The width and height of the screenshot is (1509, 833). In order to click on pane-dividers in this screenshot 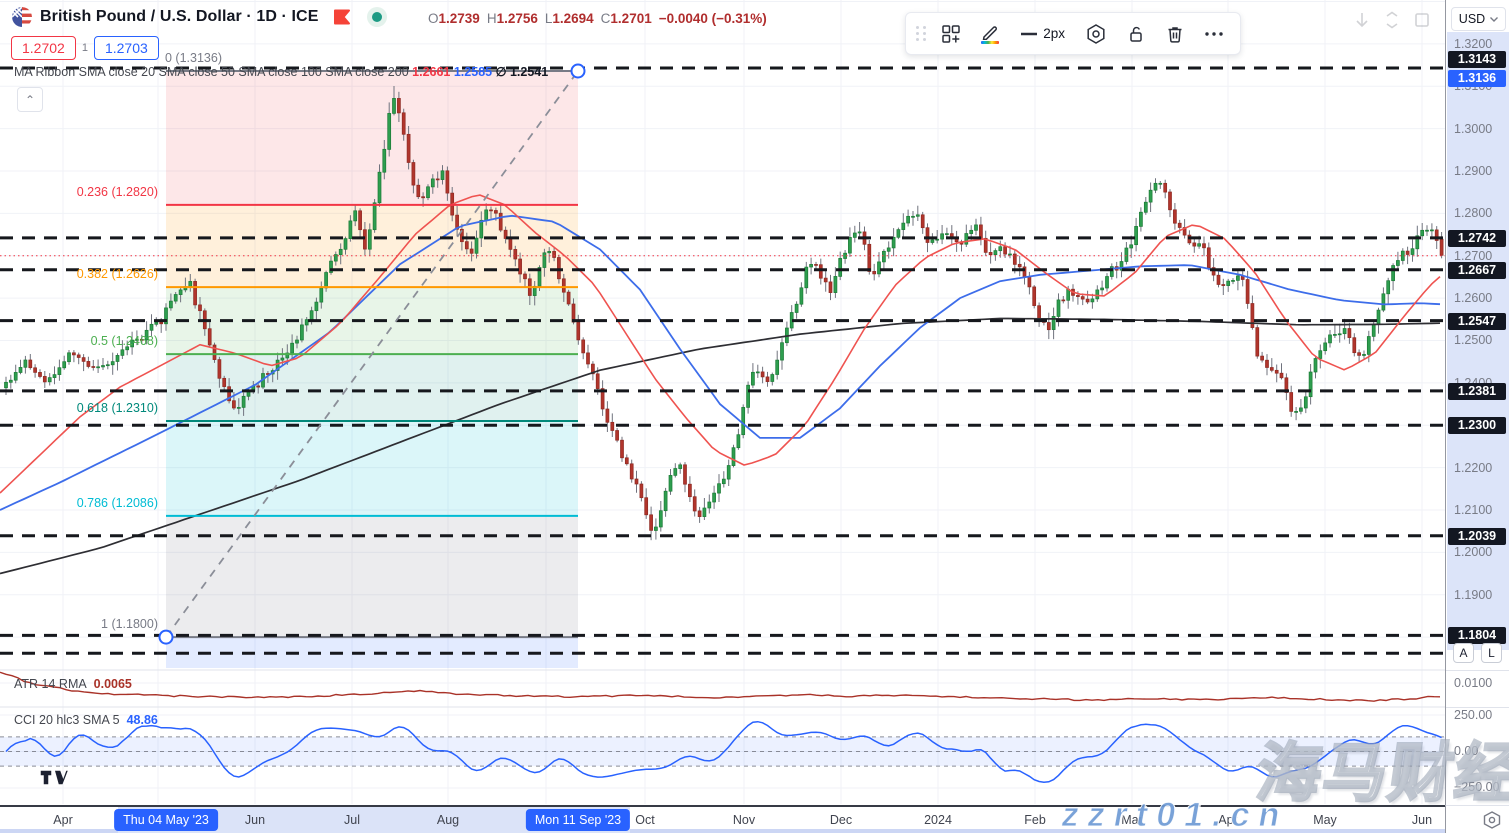, I will do `click(722, 688)`.